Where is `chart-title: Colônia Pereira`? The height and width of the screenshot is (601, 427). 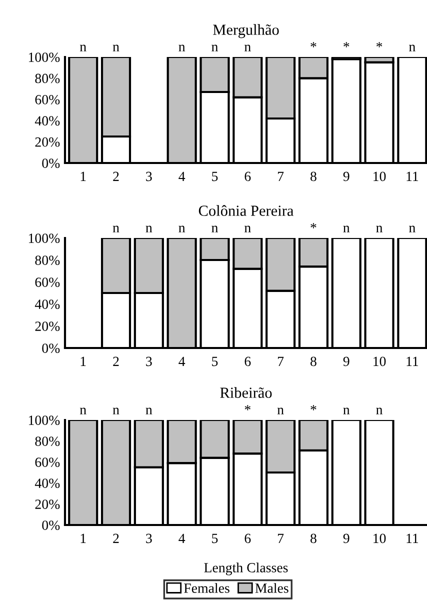 chart-title: Colônia Pereira is located at coordinates (246, 210).